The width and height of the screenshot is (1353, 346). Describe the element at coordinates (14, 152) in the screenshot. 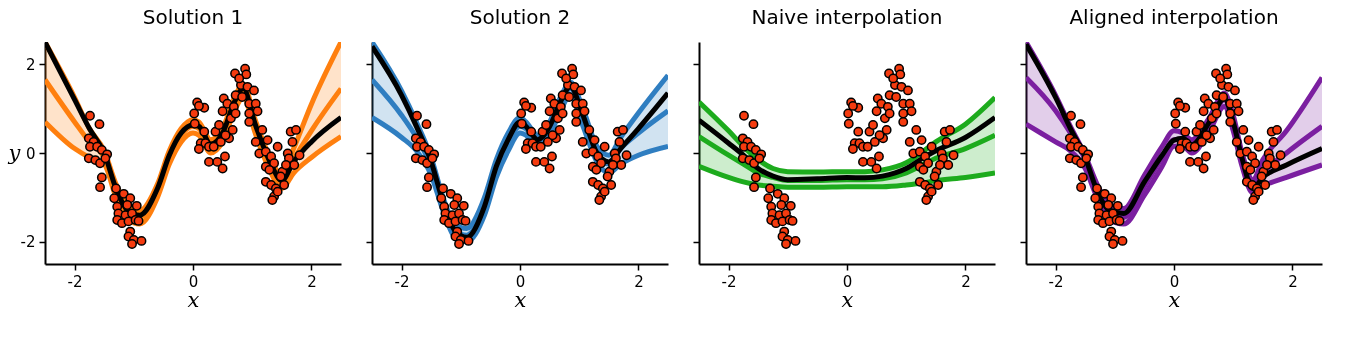

I see `y-axis-title: y` at that location.